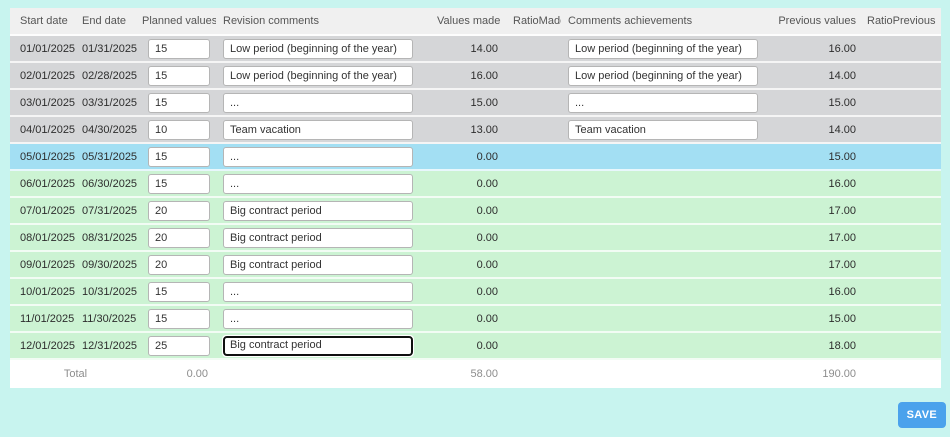 This screenshot has width=950, height=437. What do you see at coordinates (110, 265) in the screenshot?
I see `end-date-cell: 09/30/2025` at bounding box center [110, 265].